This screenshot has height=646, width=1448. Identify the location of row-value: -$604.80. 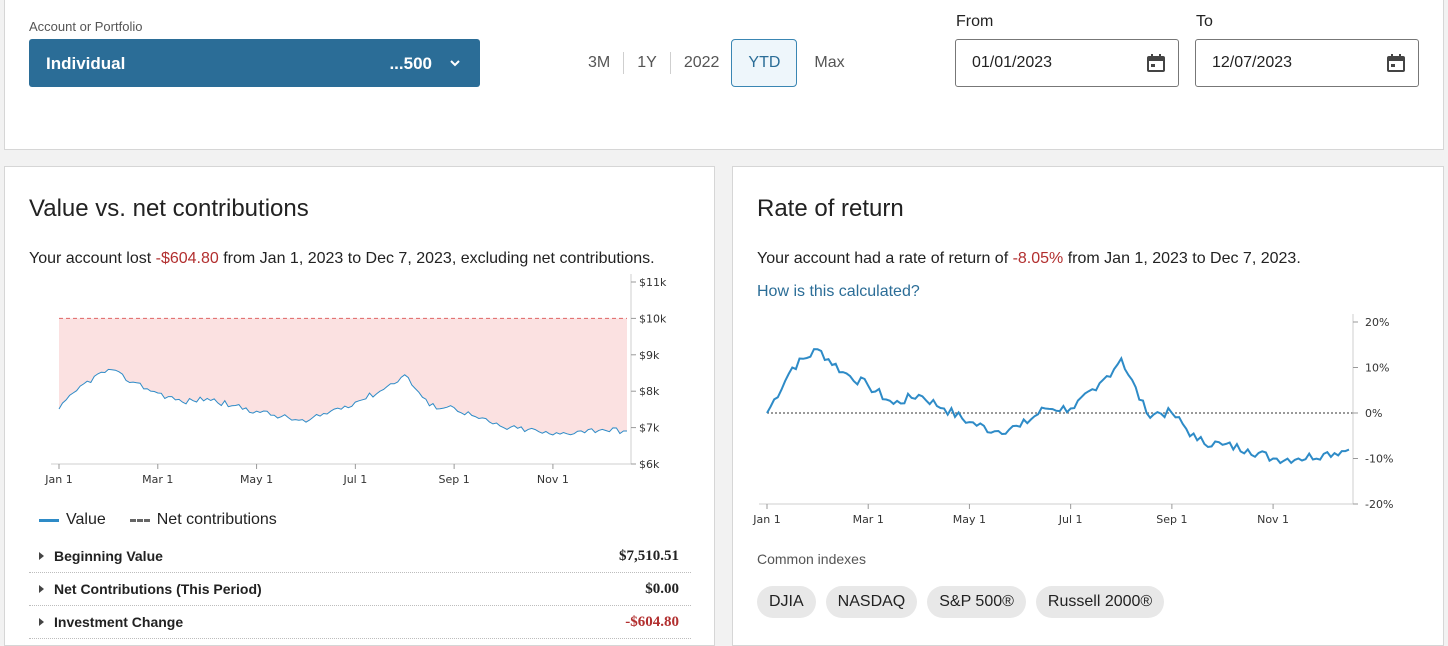
(652, 621).